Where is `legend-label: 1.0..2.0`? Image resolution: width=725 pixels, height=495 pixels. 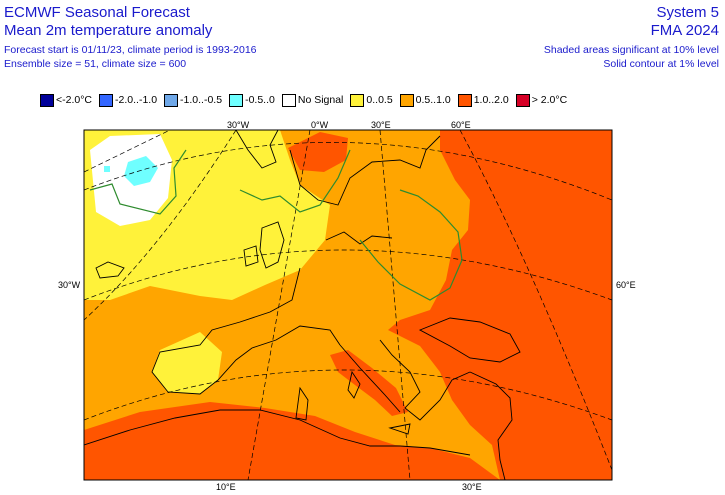
legend-label: 1.0..2.0 is located at coordinates (491, 100).